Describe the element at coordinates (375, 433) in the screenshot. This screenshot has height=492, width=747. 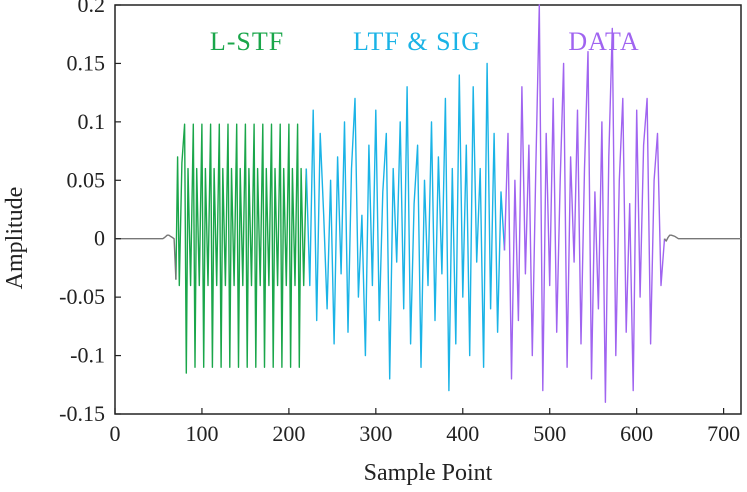
I see `x-tick-label: 300` at that location.